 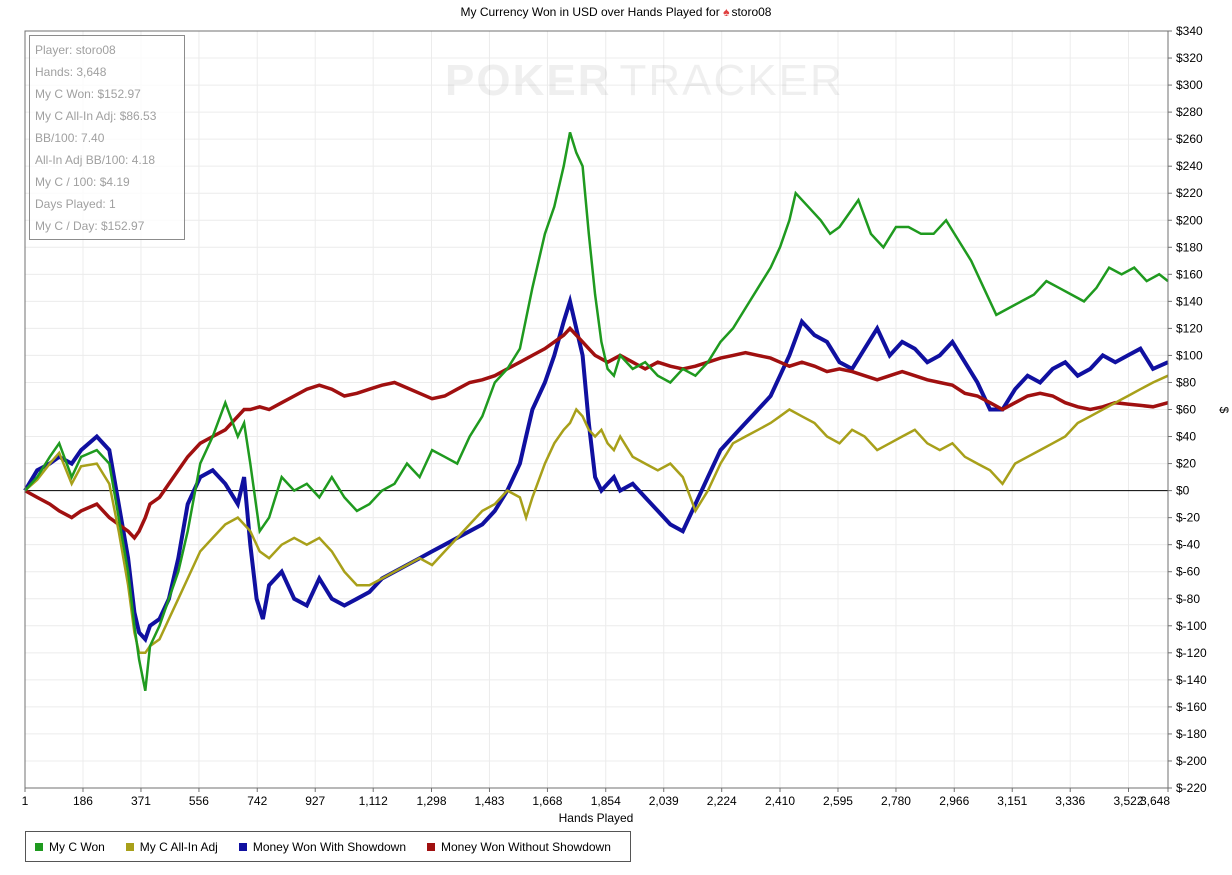 What do you see at coordinates (731, 80) in the screenshot?
I see `watermark-part2: TRACKER` at bounding box center [731, 80].